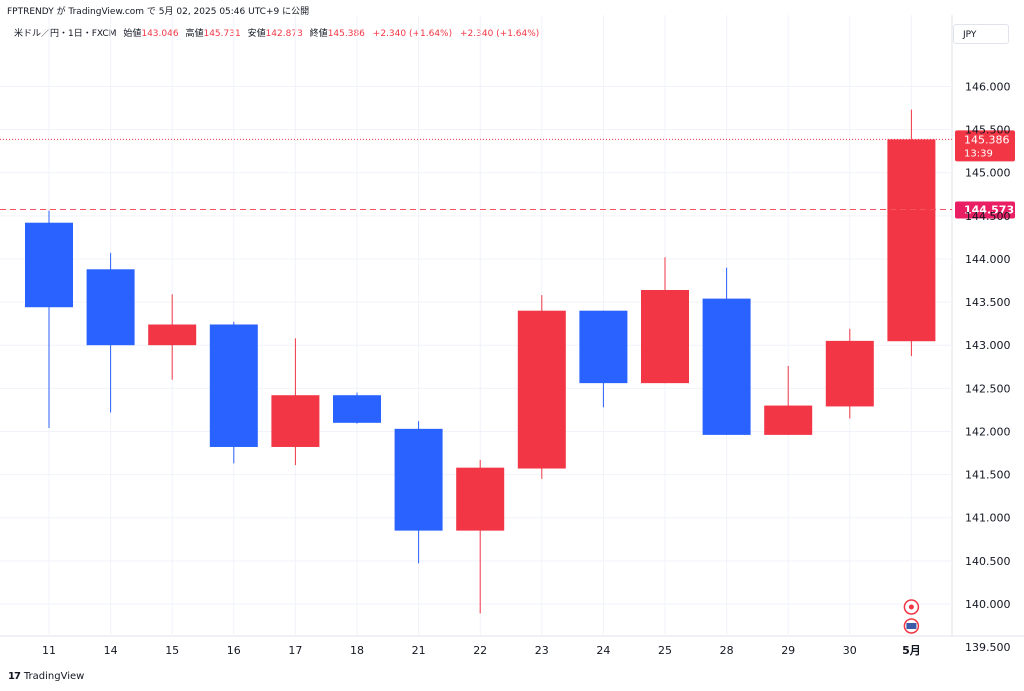  I want to click on date-tick-label: 22, so click(480, 650).